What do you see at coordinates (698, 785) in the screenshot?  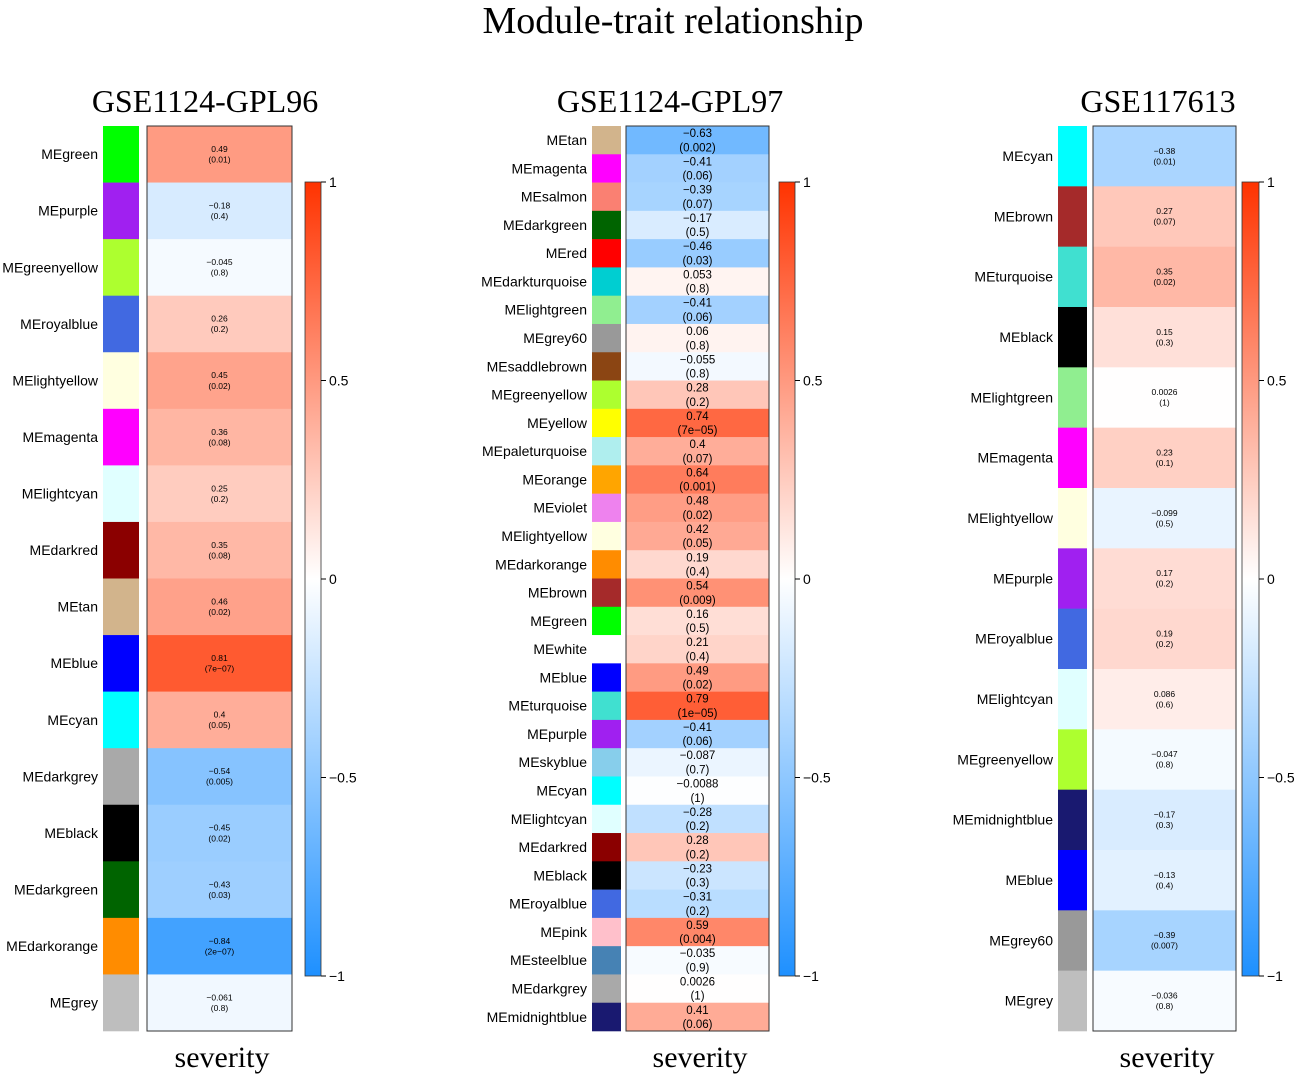 I see `cell-correlation: −0.0088` at bounding box center [698, 785].